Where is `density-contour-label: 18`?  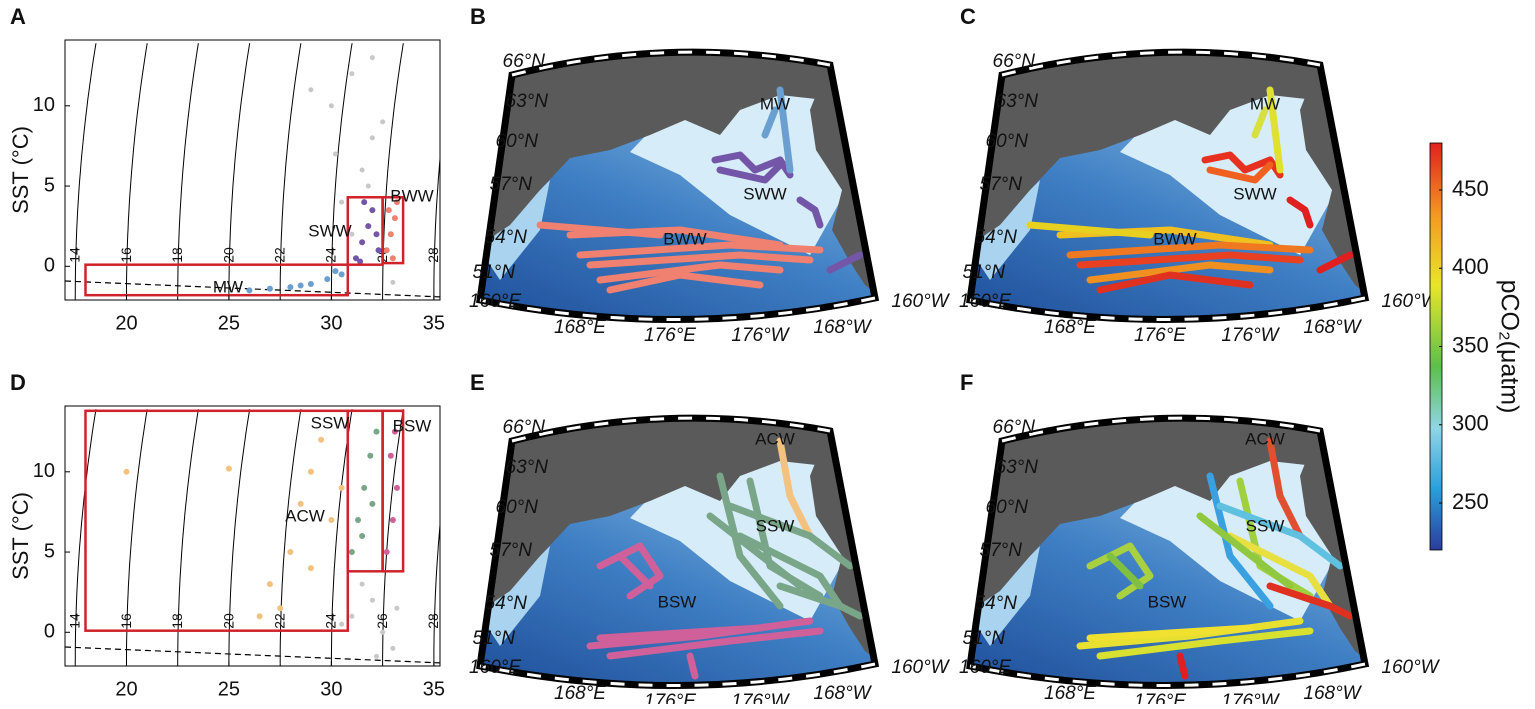
density-contour-label: 18 is located at coordinates (177, 255).